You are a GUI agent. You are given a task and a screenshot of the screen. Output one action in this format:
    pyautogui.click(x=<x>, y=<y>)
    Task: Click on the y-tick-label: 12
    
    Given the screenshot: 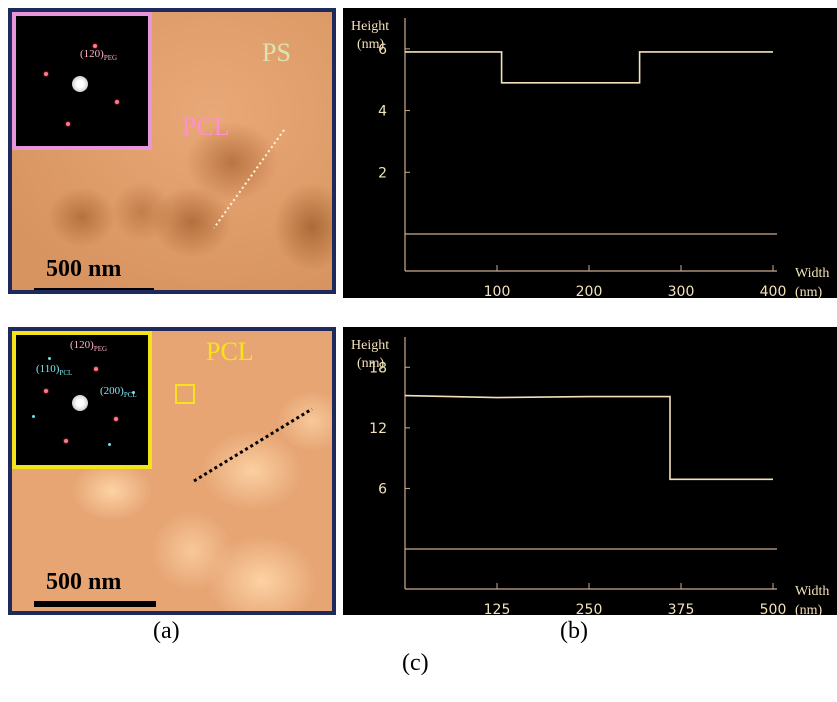 What is the action you would take?
    pyautogui.click(x=378, y=429)
    